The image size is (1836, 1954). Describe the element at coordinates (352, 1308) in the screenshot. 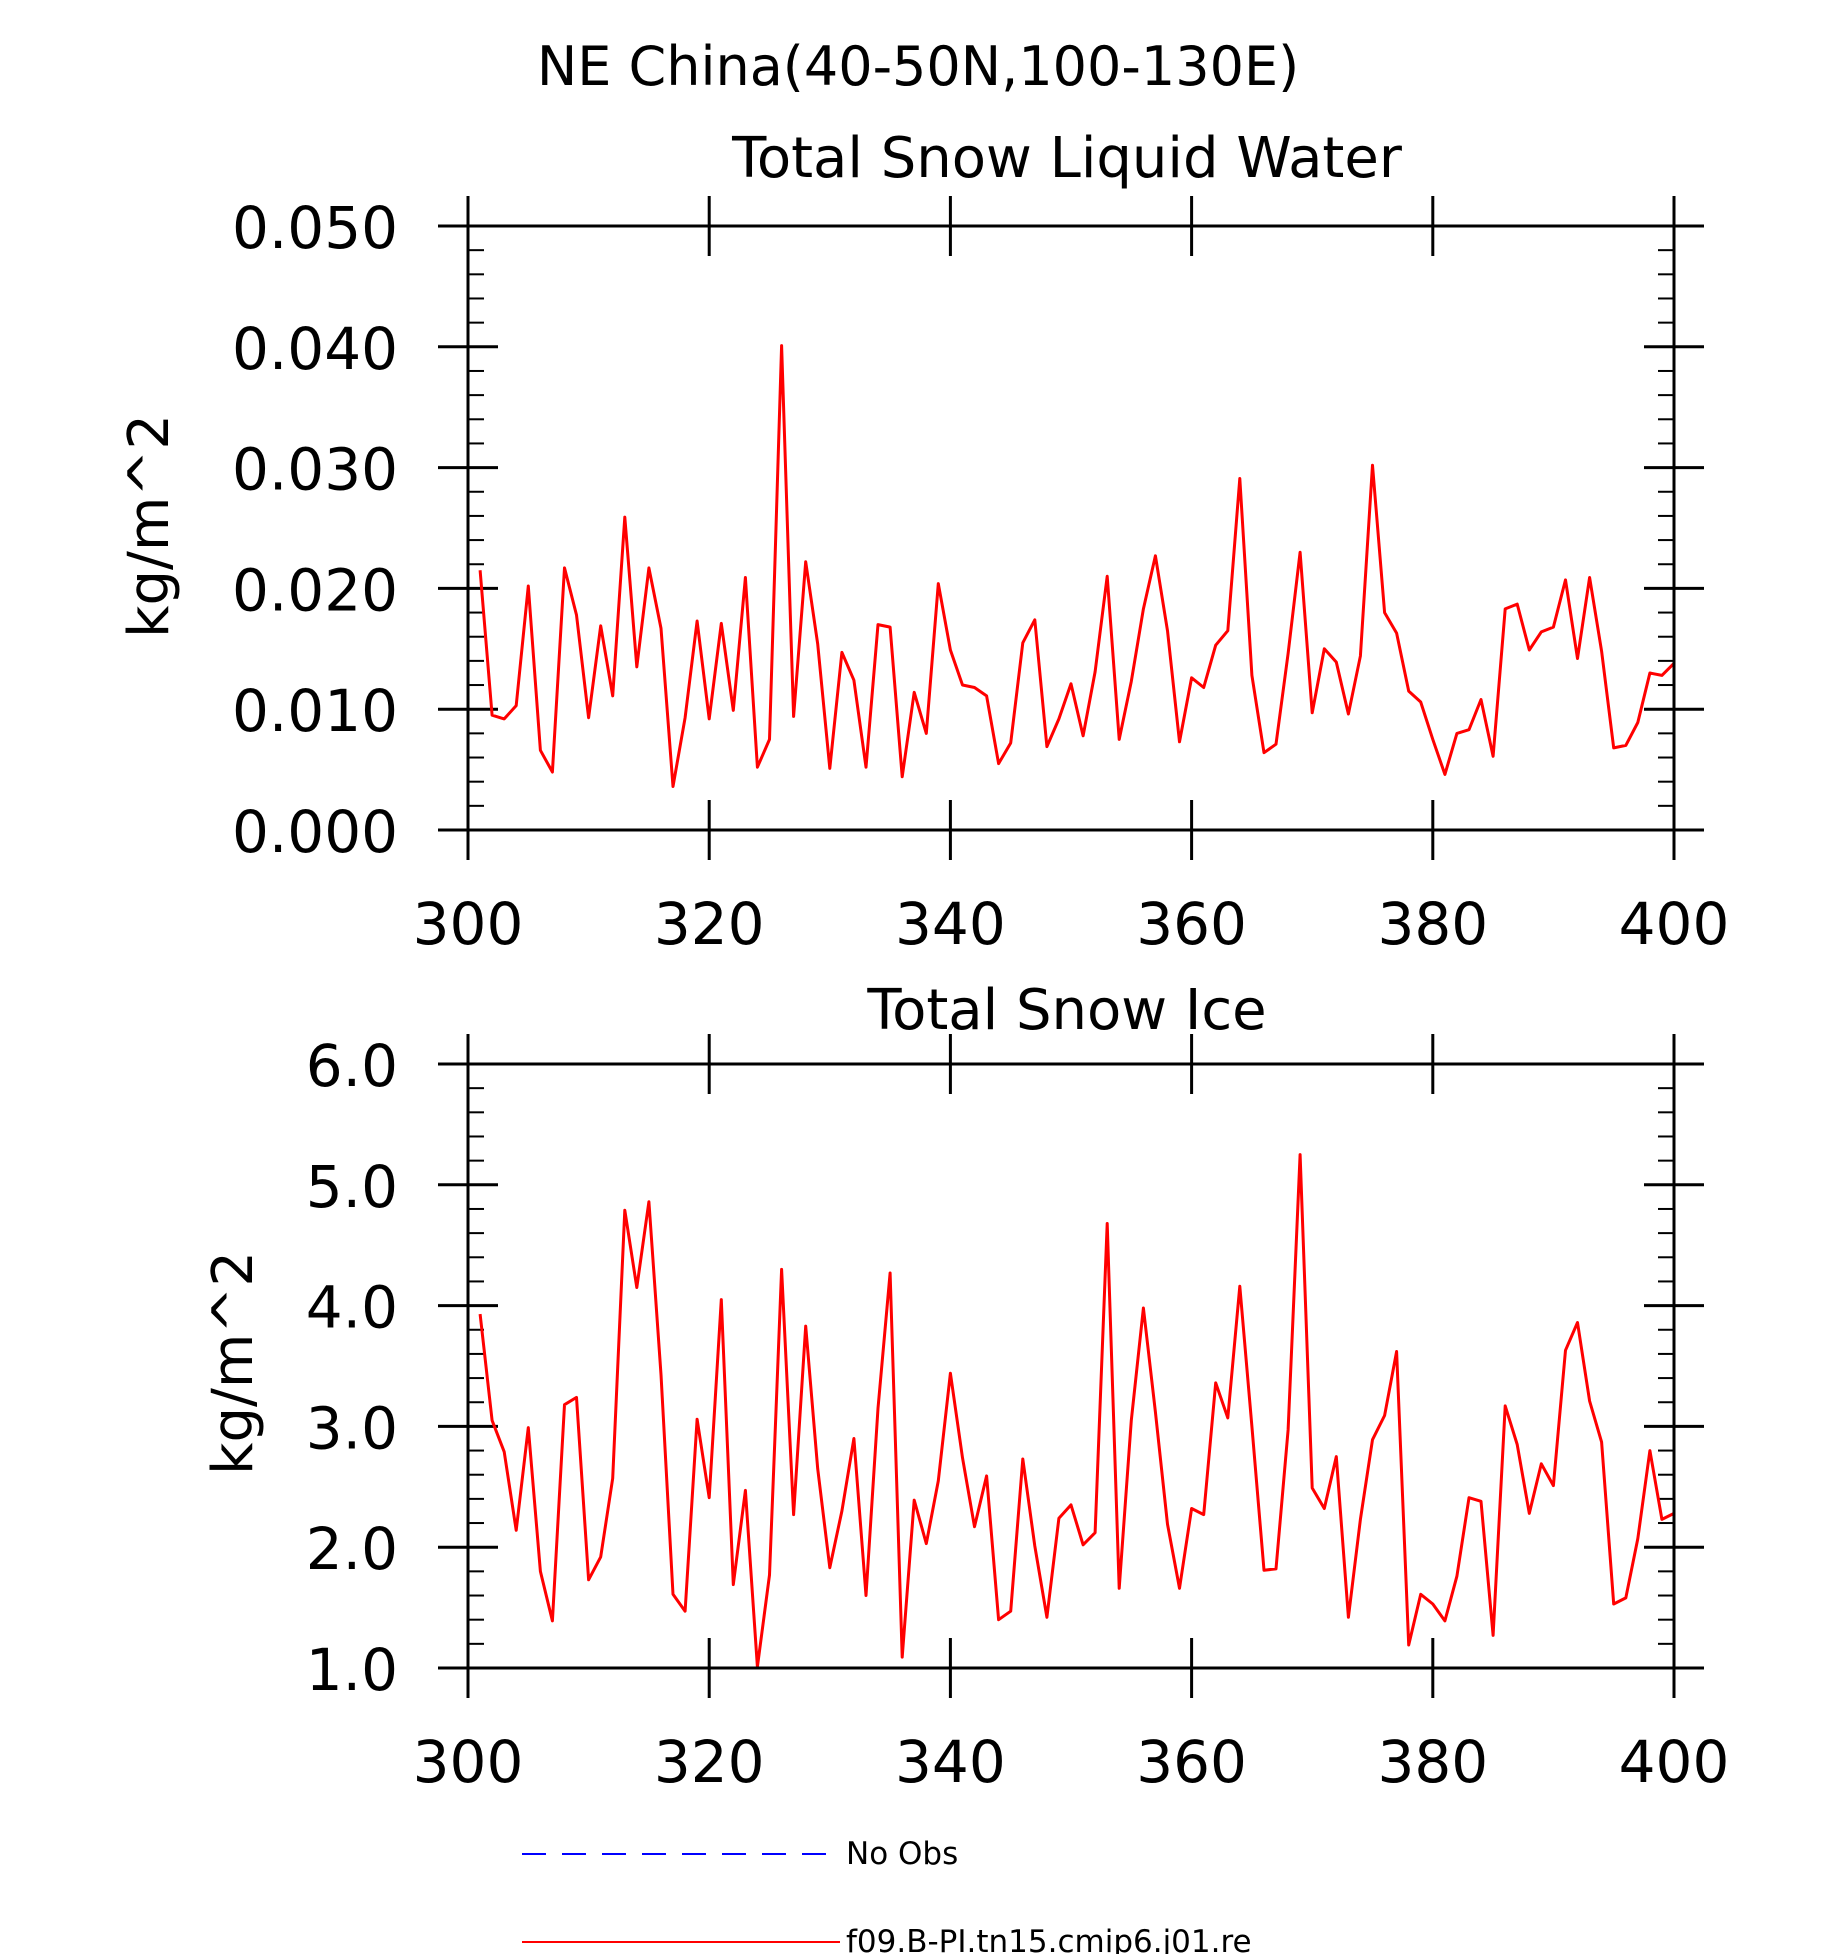

I see `y-tick-label: 4.0` at that location.